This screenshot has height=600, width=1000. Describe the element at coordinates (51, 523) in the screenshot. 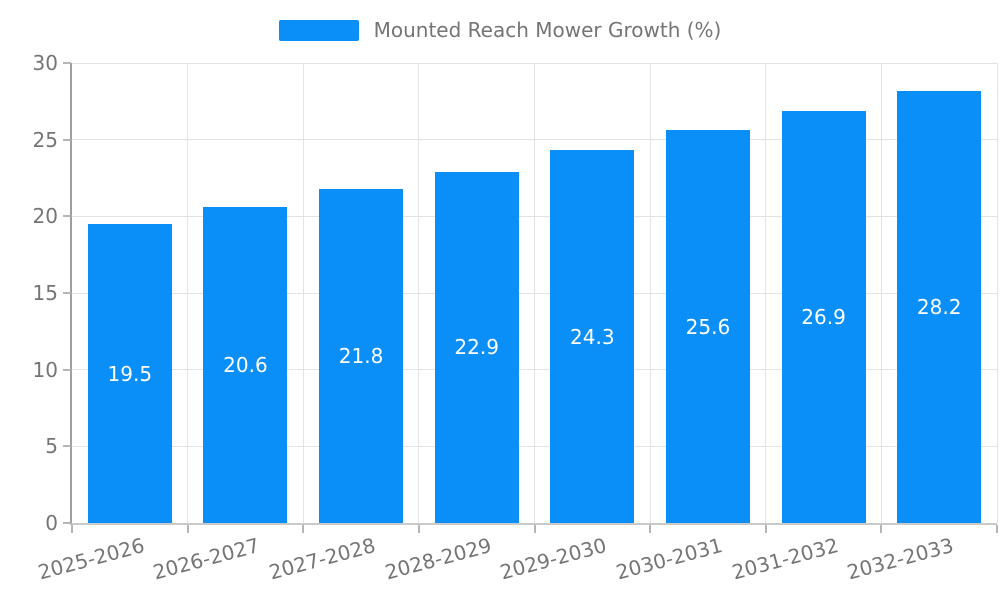

I see `y-axis-tick-label: 0` at that location.